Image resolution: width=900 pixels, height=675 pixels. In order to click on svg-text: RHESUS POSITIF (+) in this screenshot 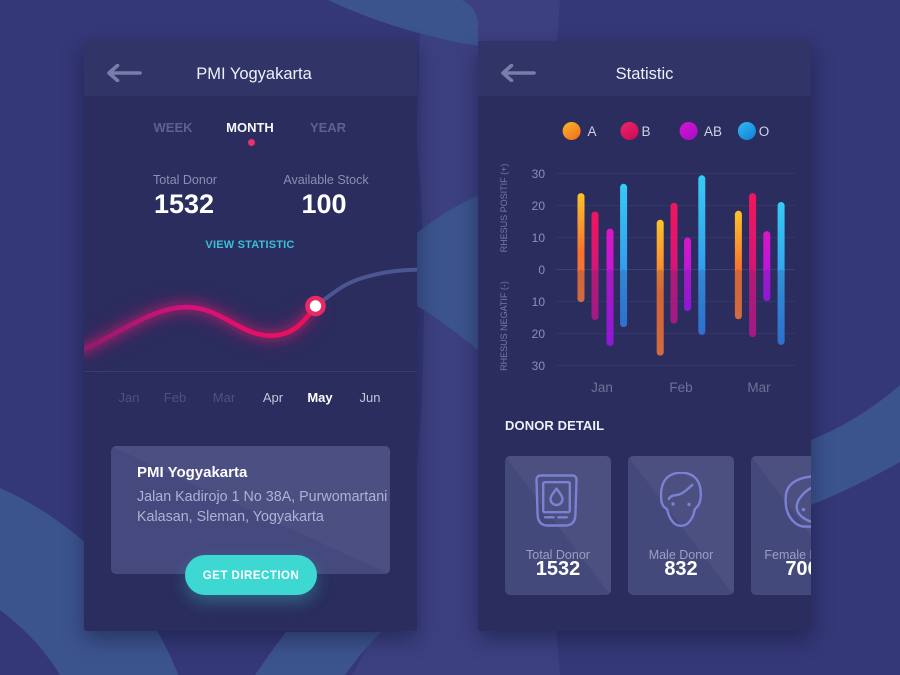, I will do `click(504, 208)`.